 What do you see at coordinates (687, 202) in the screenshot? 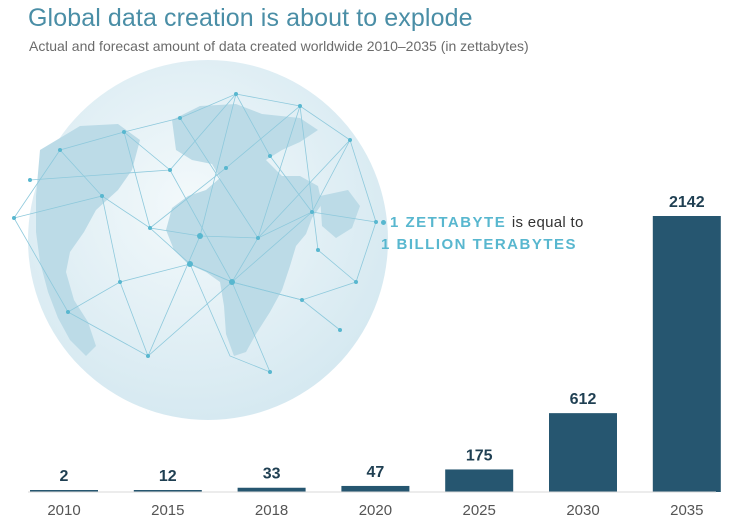
I see `data-label-2035: 2142` at bounding box center [687, 202].